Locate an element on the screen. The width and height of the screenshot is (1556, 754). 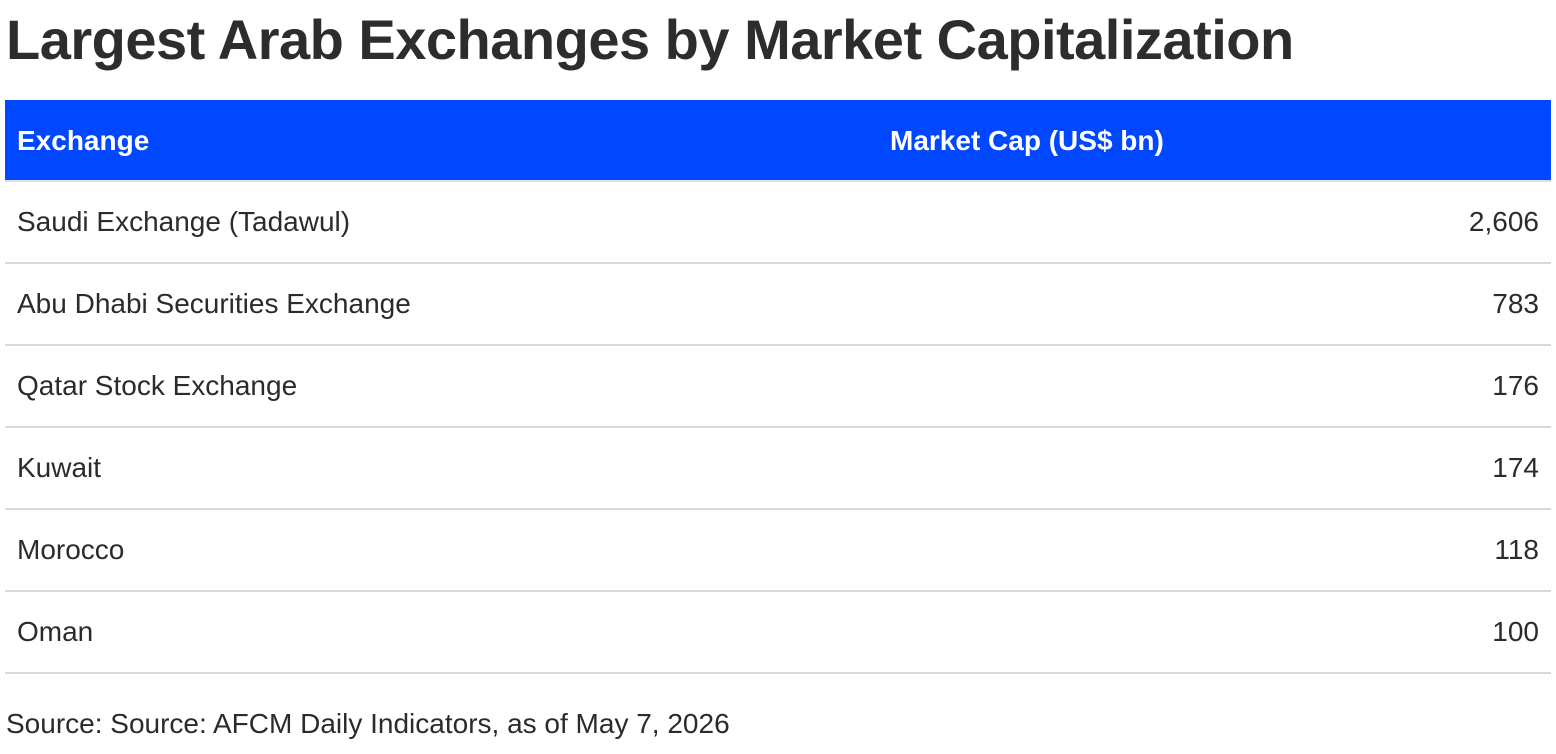
exchange-name: Qatar Stock Exchange is located at coordinates (157, 385).